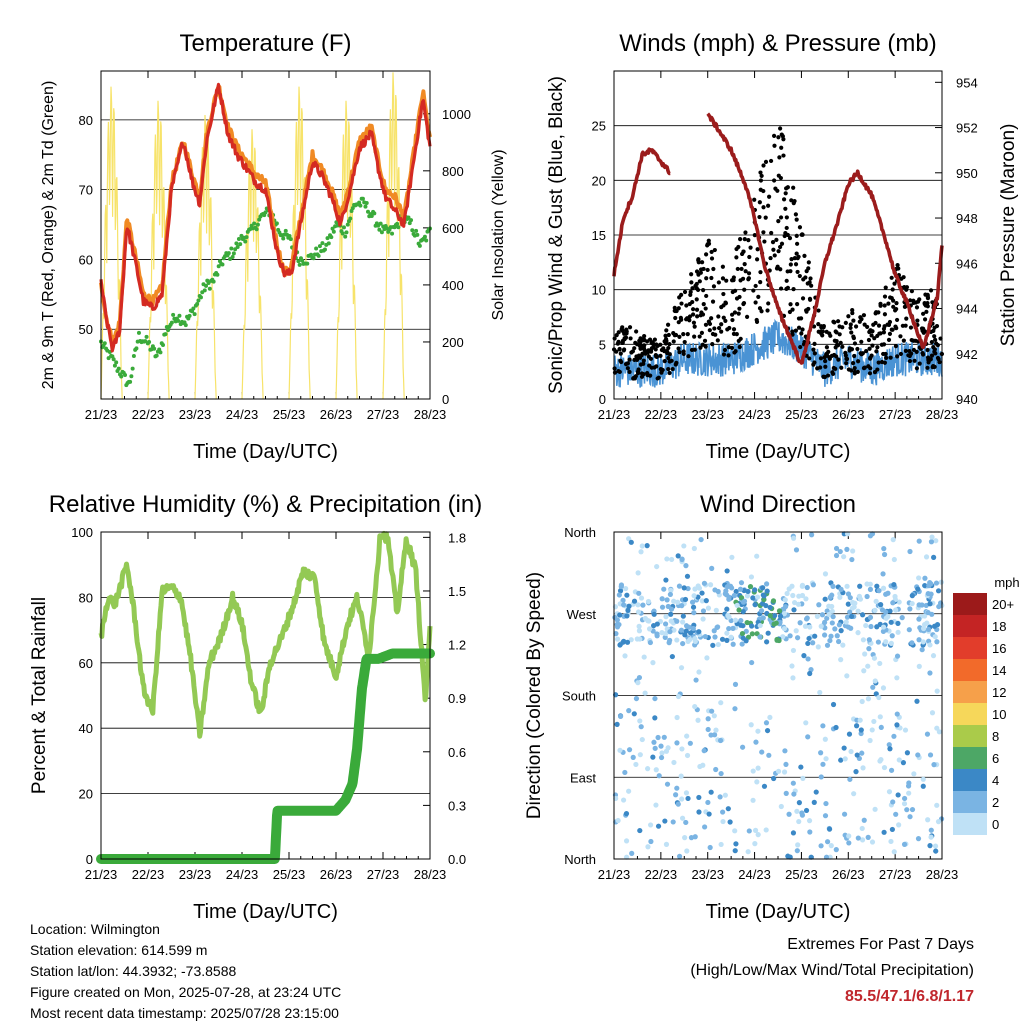 The image size is (1024, 1024). Describe the element at coordinates (457, 645) in the screenshot. I see `y2-tick-label: 1.2` at that location.